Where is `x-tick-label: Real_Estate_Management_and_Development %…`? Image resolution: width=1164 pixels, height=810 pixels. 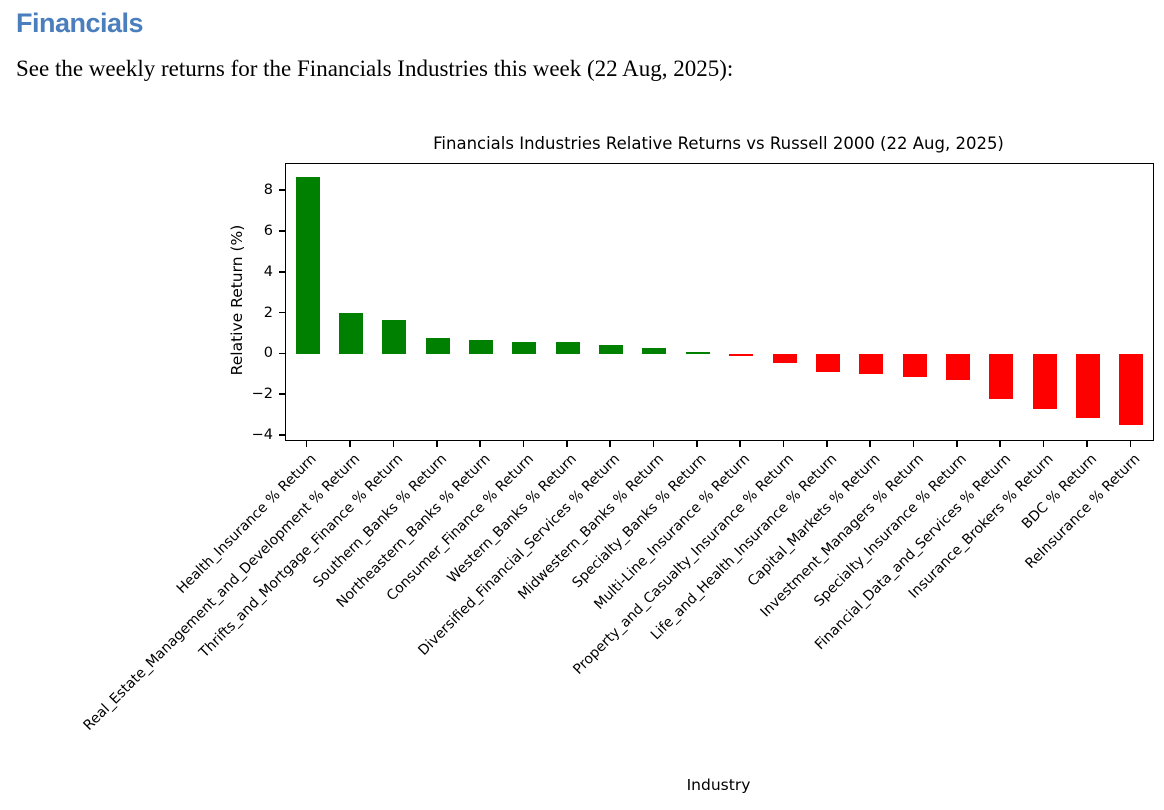 x-tick-label: Real_Estate_Management_and_Development %… is located at coordinates (222, 592).